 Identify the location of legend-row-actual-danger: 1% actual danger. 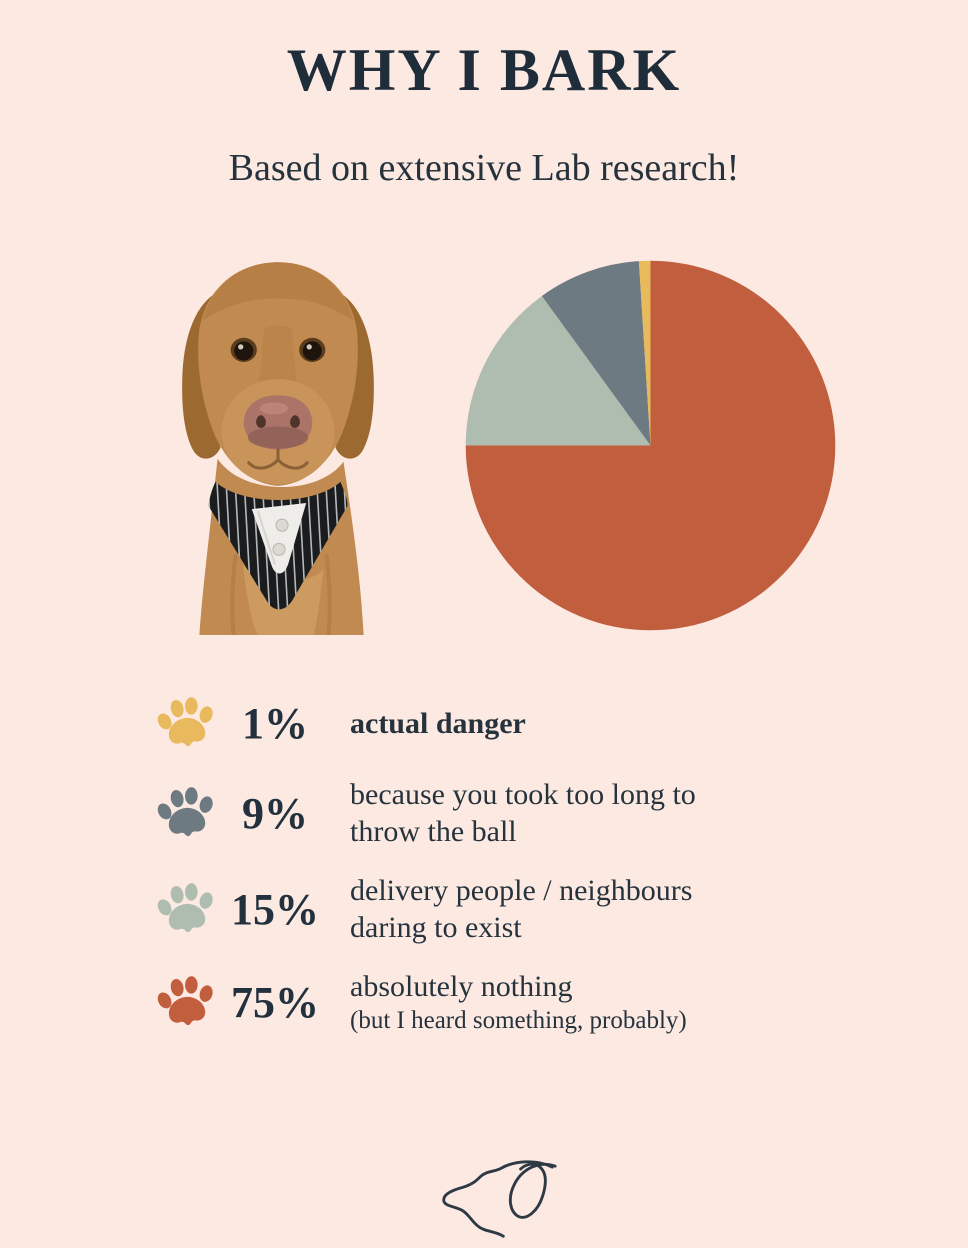
(501, 724).